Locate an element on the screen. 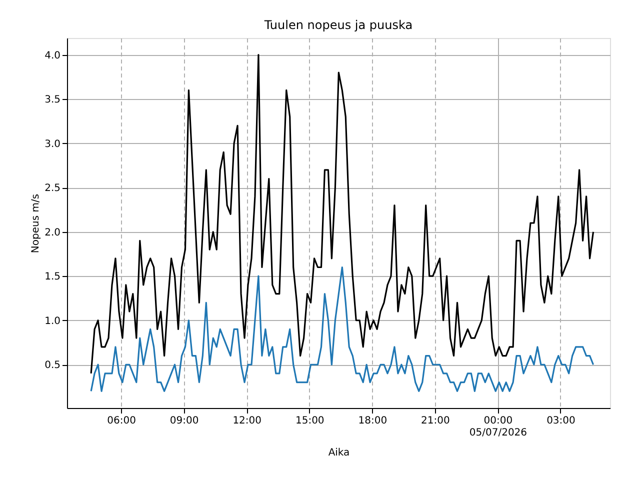  y-tick-label: 1.5 is located at coordinates (52, 277).